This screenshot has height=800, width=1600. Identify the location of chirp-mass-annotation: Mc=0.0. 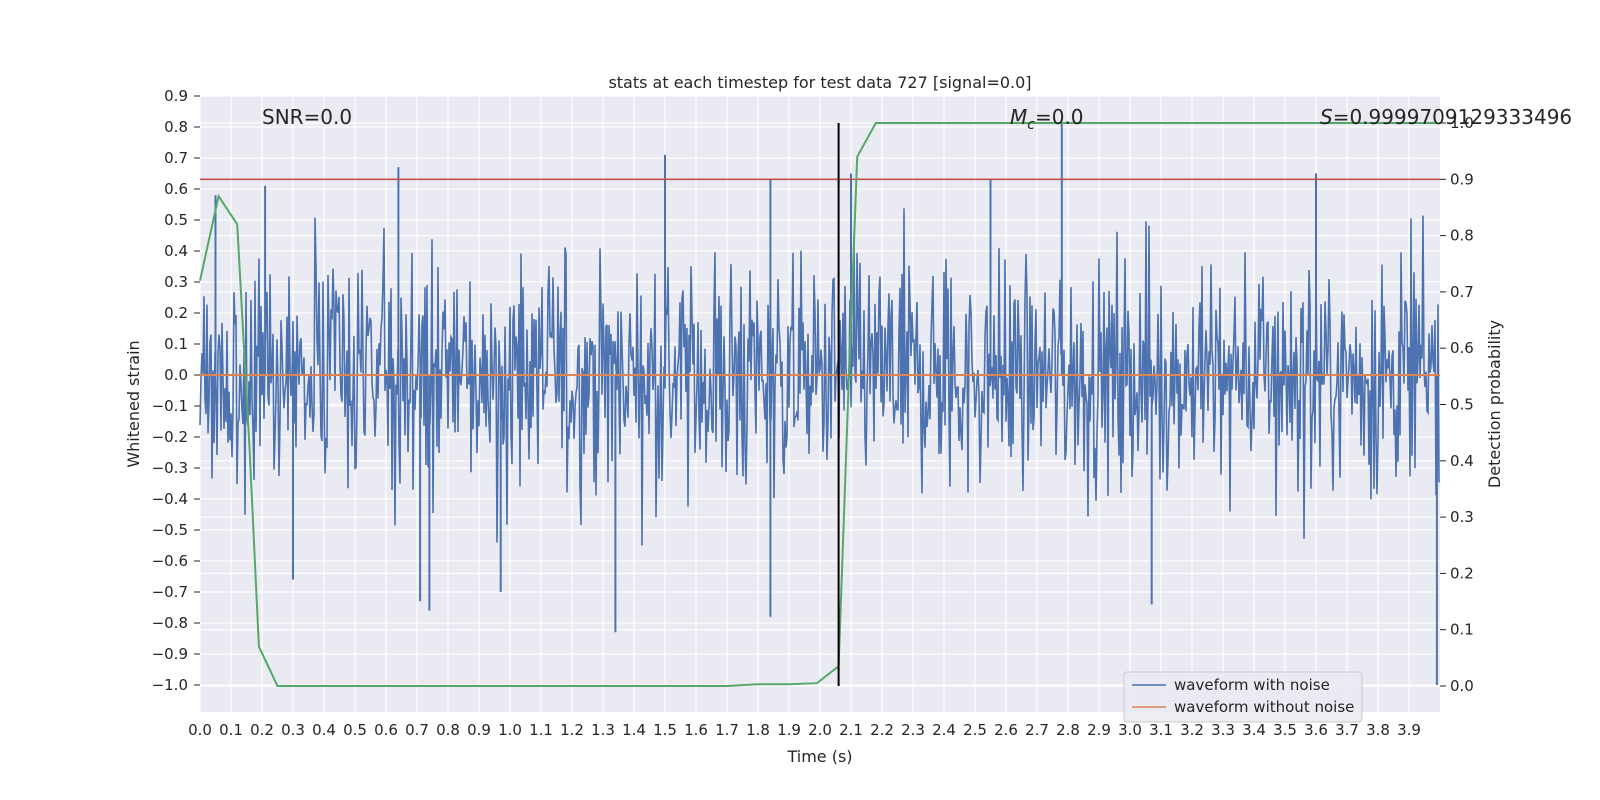
(1047, 119).